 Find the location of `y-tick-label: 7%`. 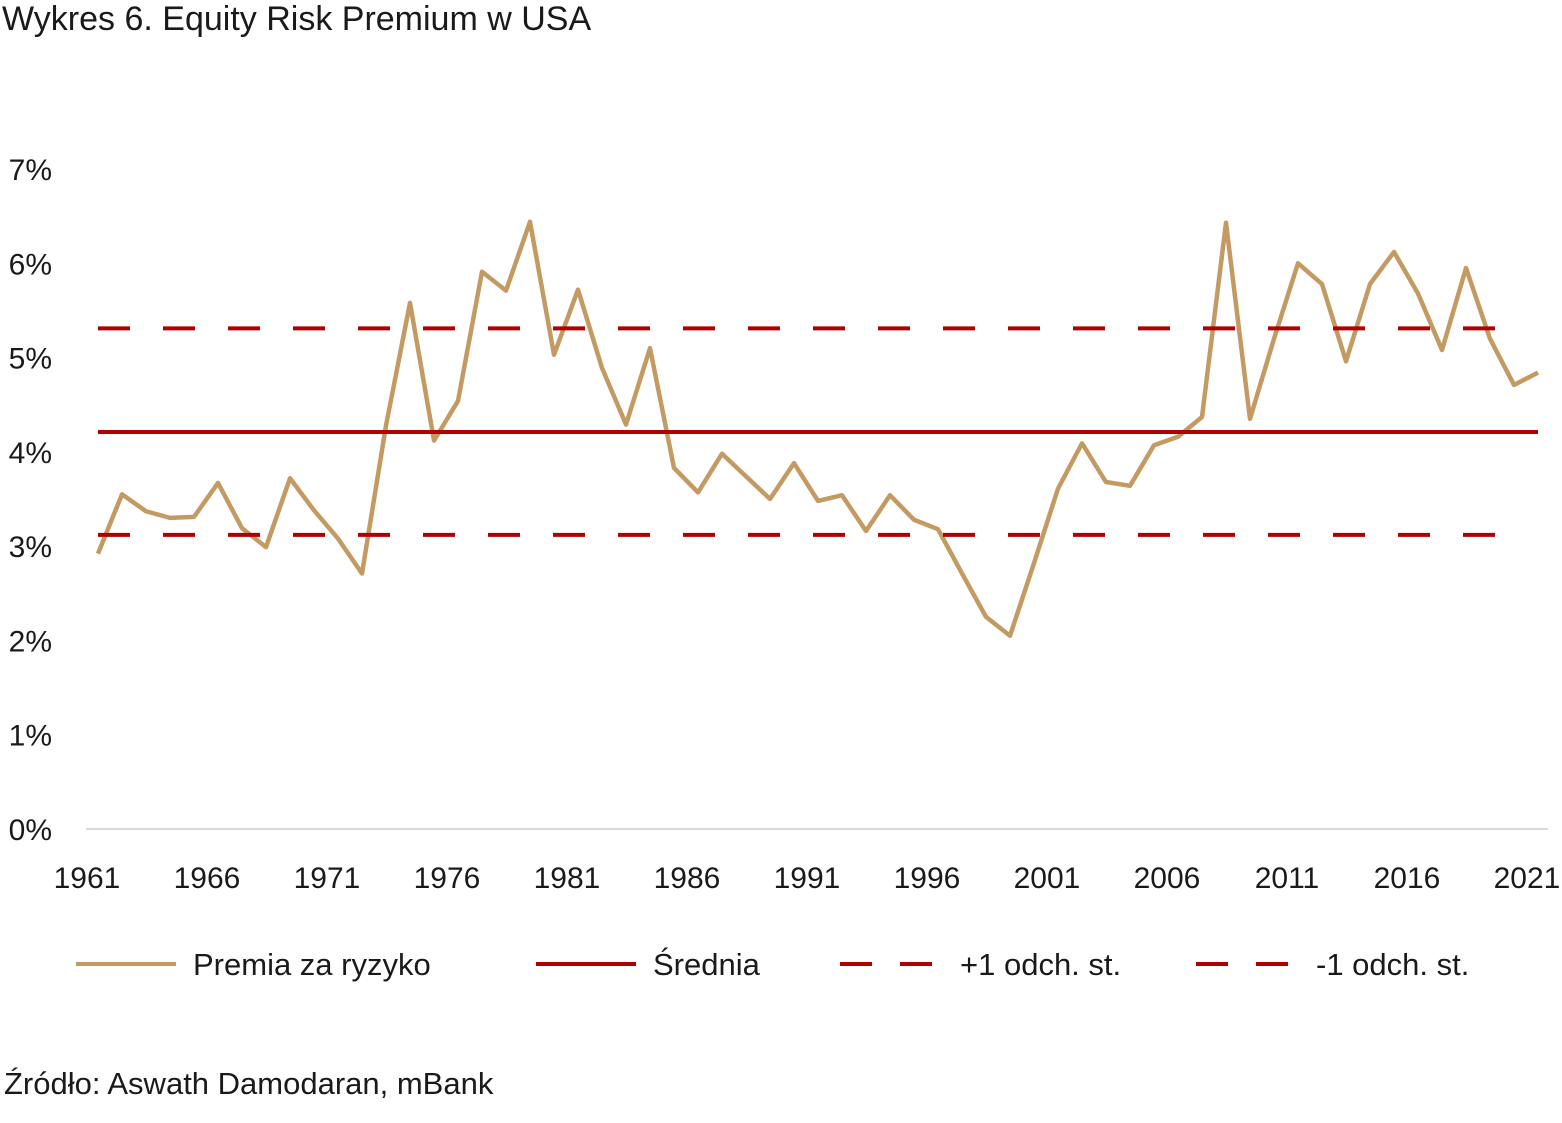

y-tick-label: 7% is located at coordinates (30, 170).